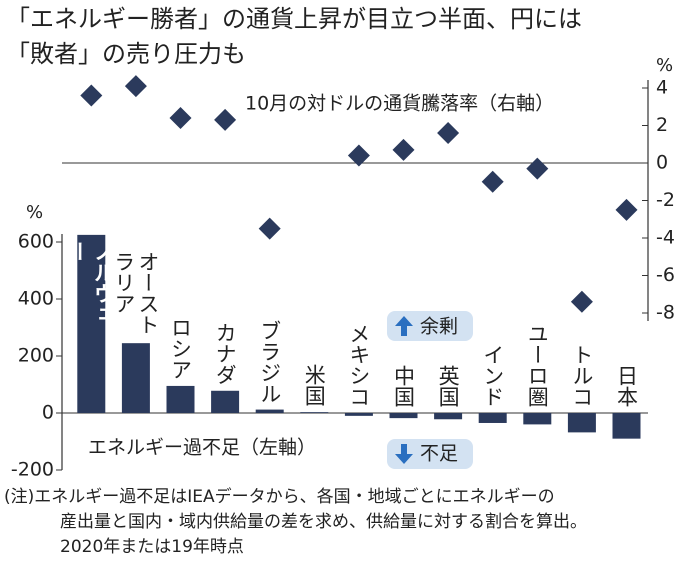 This screenshot has height=567, width=696. I want to click on x-tick-label: 英国, so click(448, 386).